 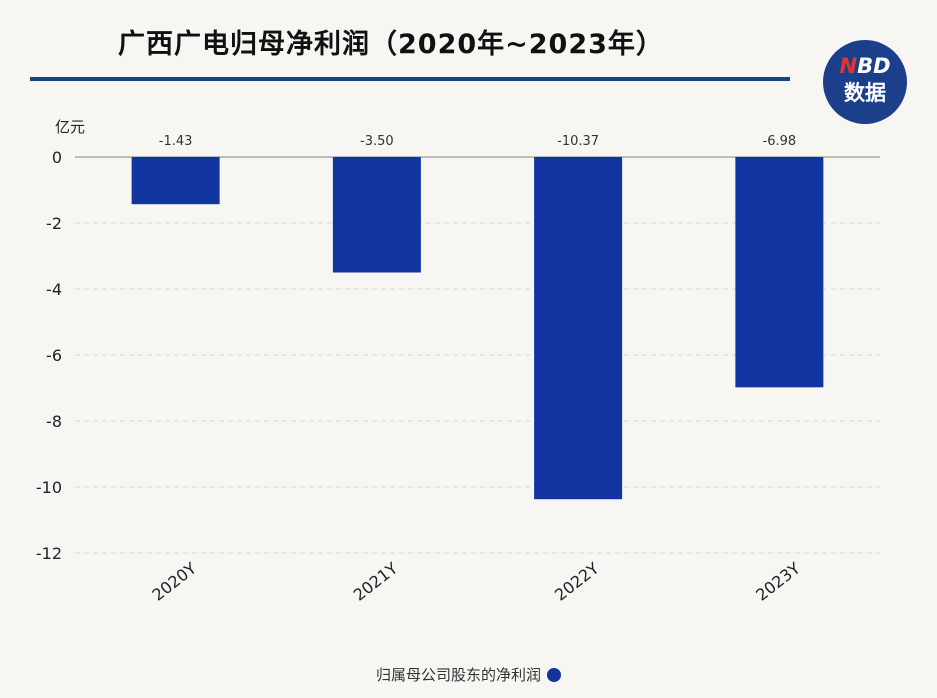 What do you see at coordinates (458, 675) in the screenshot?
I see `legend-label: 归属母公司股东的净利润` at bounding box center [458, 675].